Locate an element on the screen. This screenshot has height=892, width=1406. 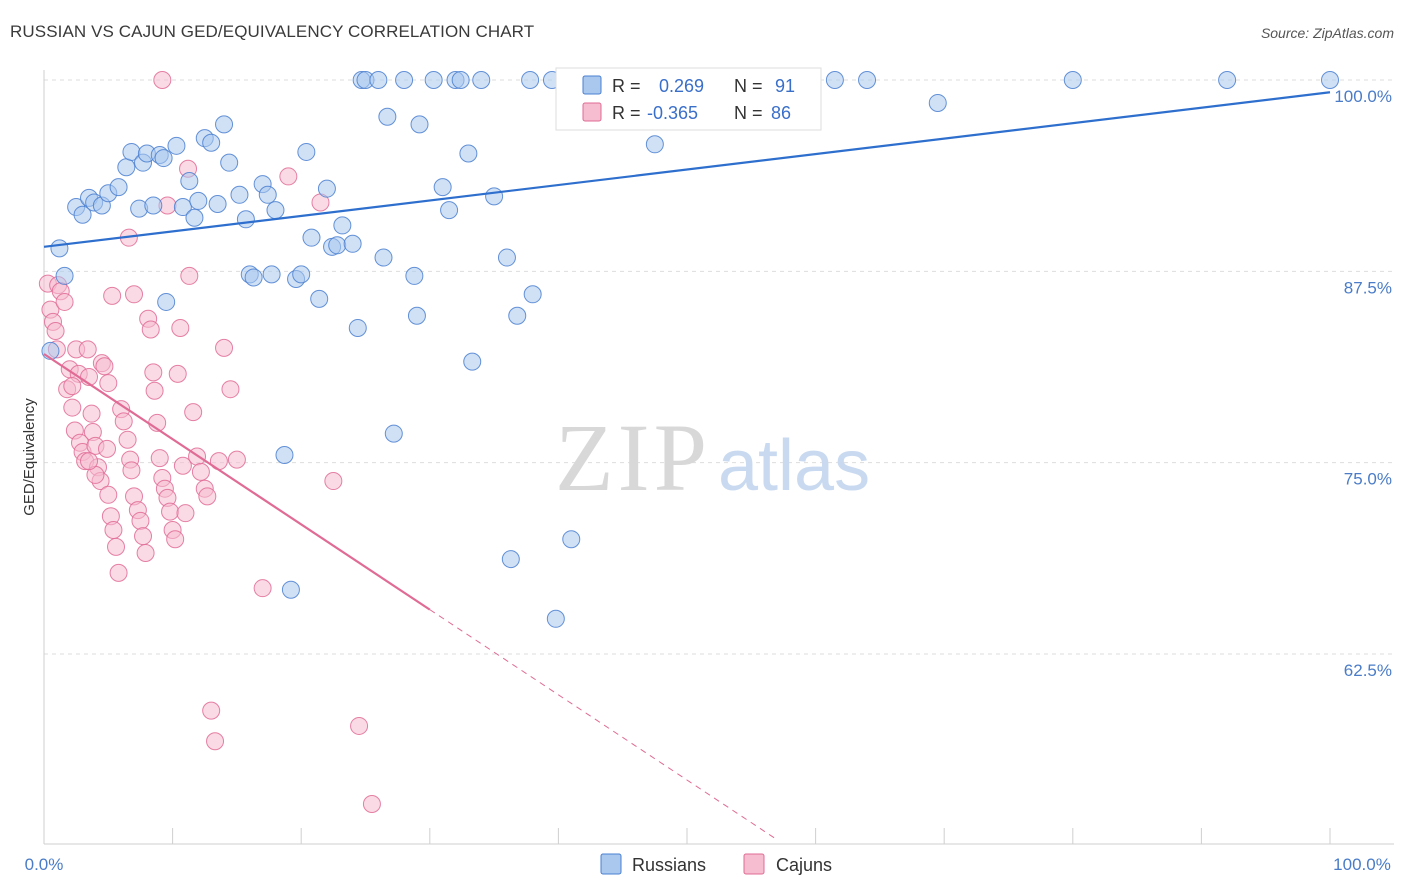
bottom-legend-swatch-russians is located at coordinates (611, 864).